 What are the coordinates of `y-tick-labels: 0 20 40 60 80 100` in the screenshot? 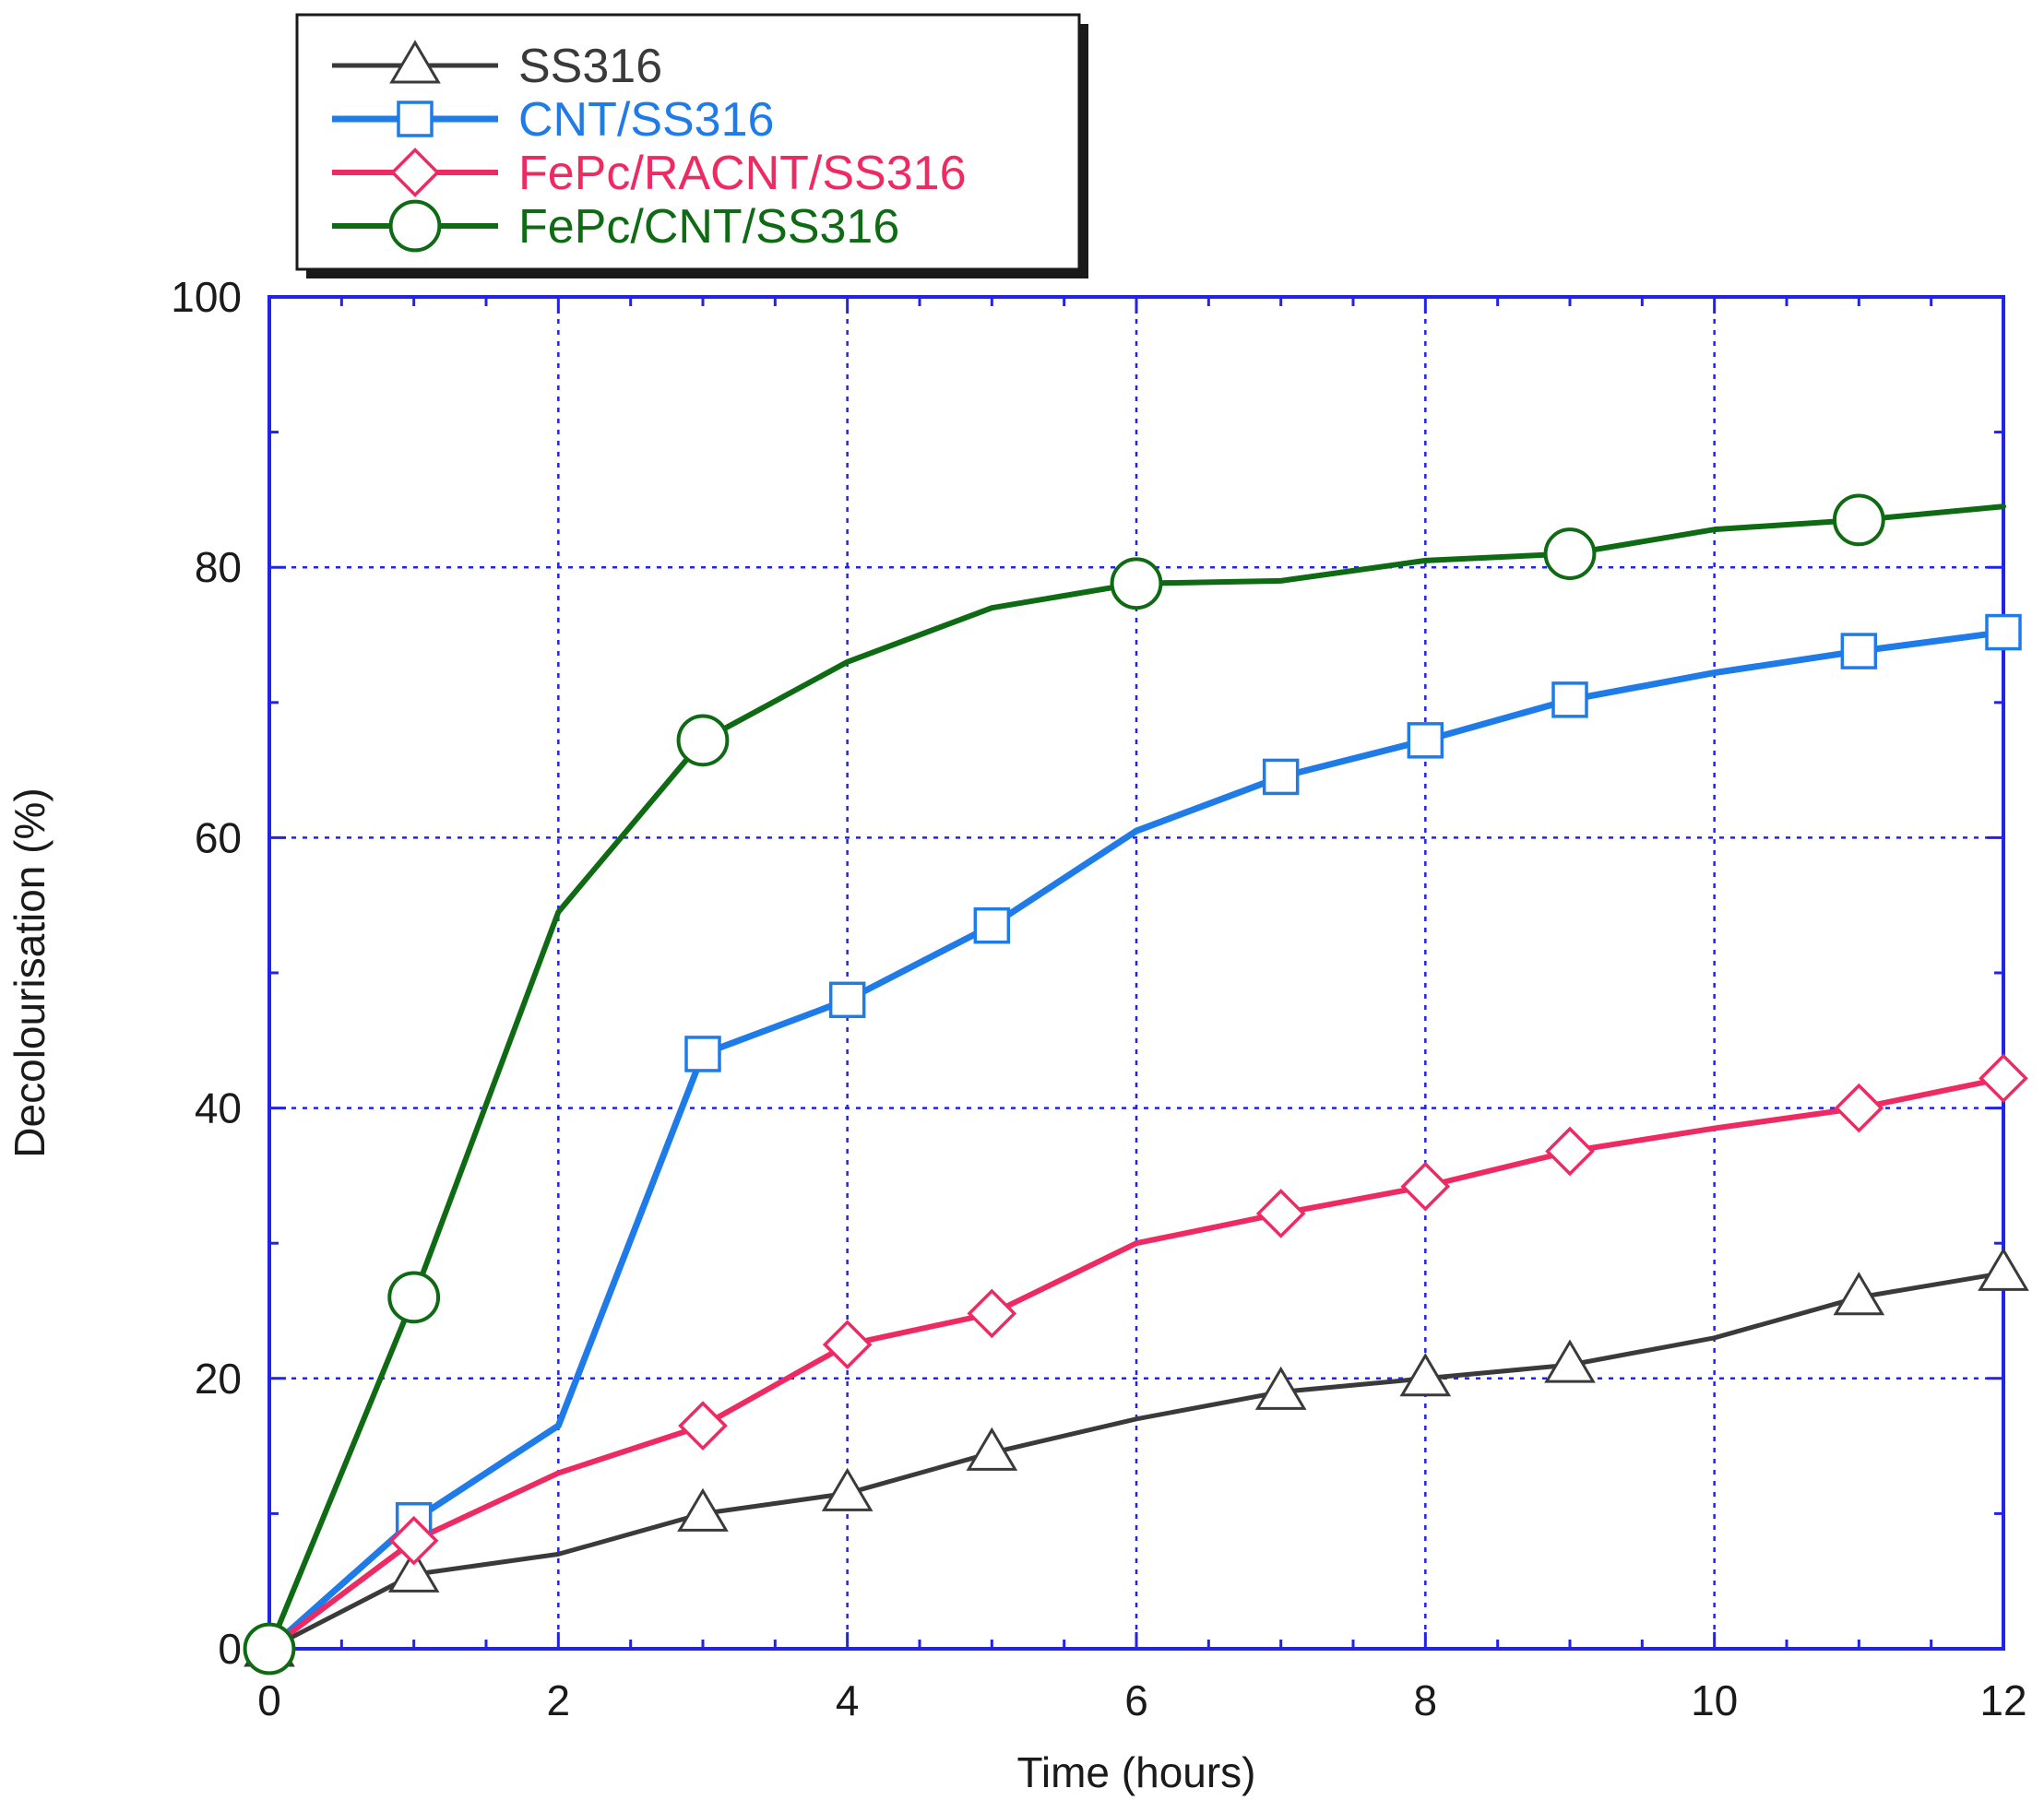 It's located at (206, 973).